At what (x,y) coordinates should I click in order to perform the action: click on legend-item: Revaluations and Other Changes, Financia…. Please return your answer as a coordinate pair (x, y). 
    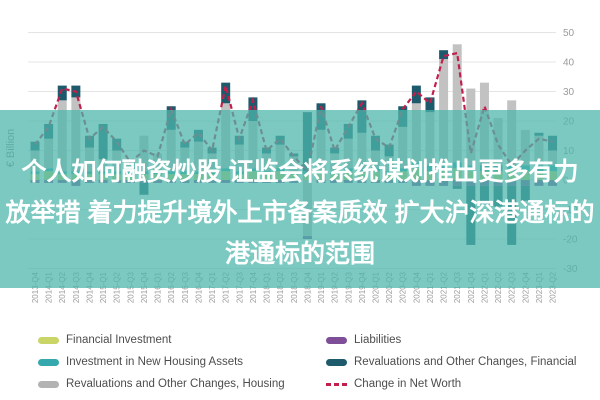
    Looking at the image, I should click on (451, 362).